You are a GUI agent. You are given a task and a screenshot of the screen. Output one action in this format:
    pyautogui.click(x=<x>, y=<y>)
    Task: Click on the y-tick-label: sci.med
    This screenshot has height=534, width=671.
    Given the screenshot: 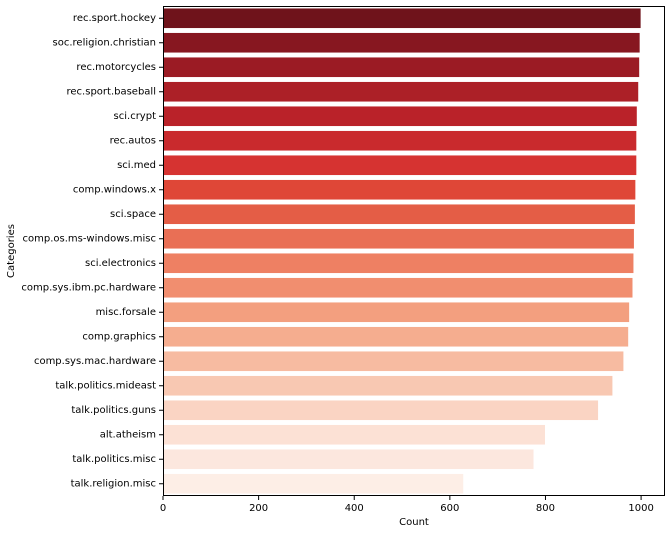 What is the action you would take?
    pyautogui.click(x=136, y=165)
    